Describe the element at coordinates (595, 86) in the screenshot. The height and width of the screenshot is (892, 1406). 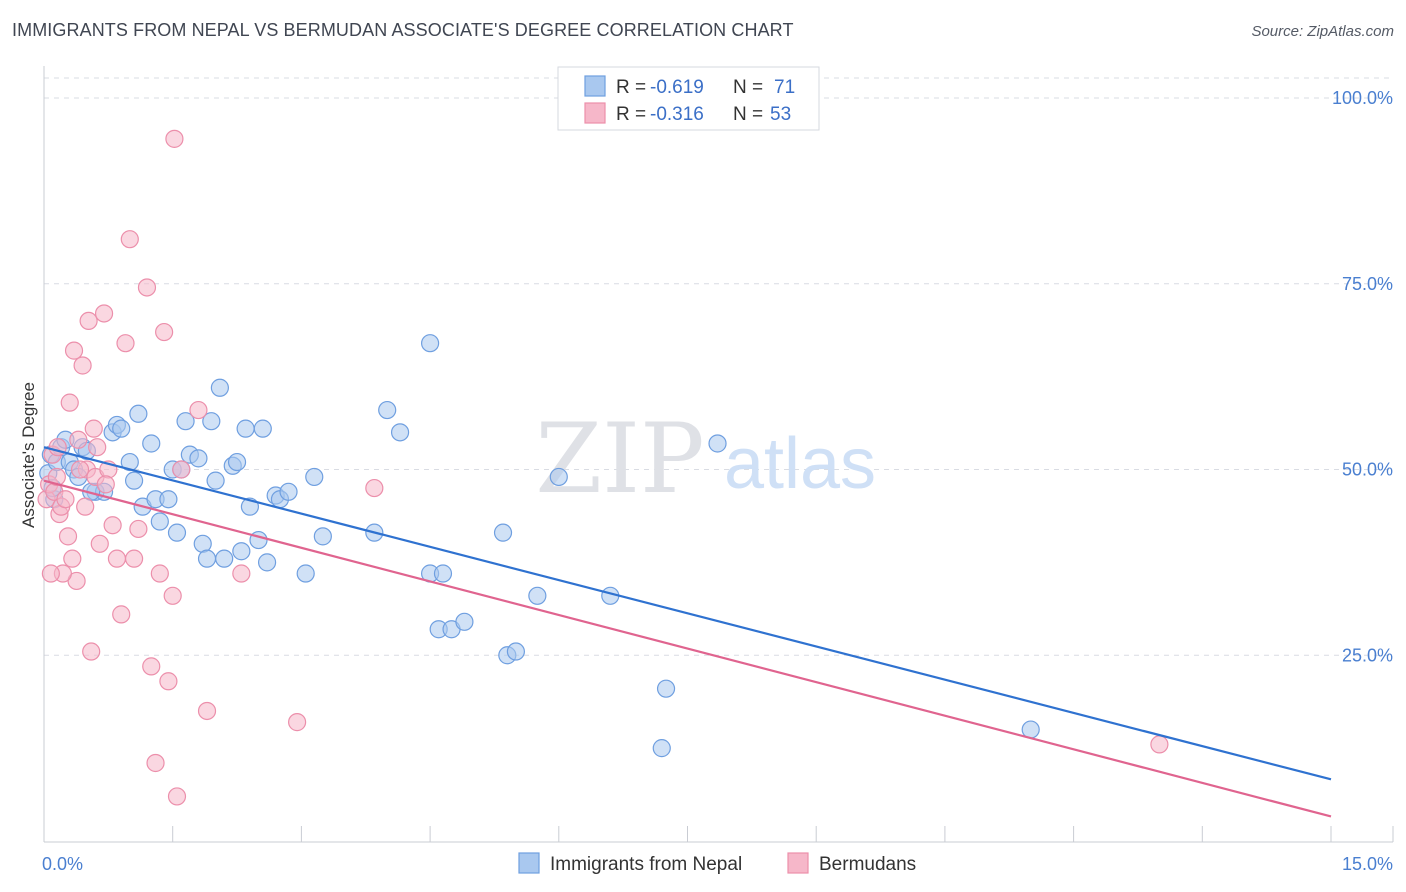
I see `legend-swatch-blue` at that location.